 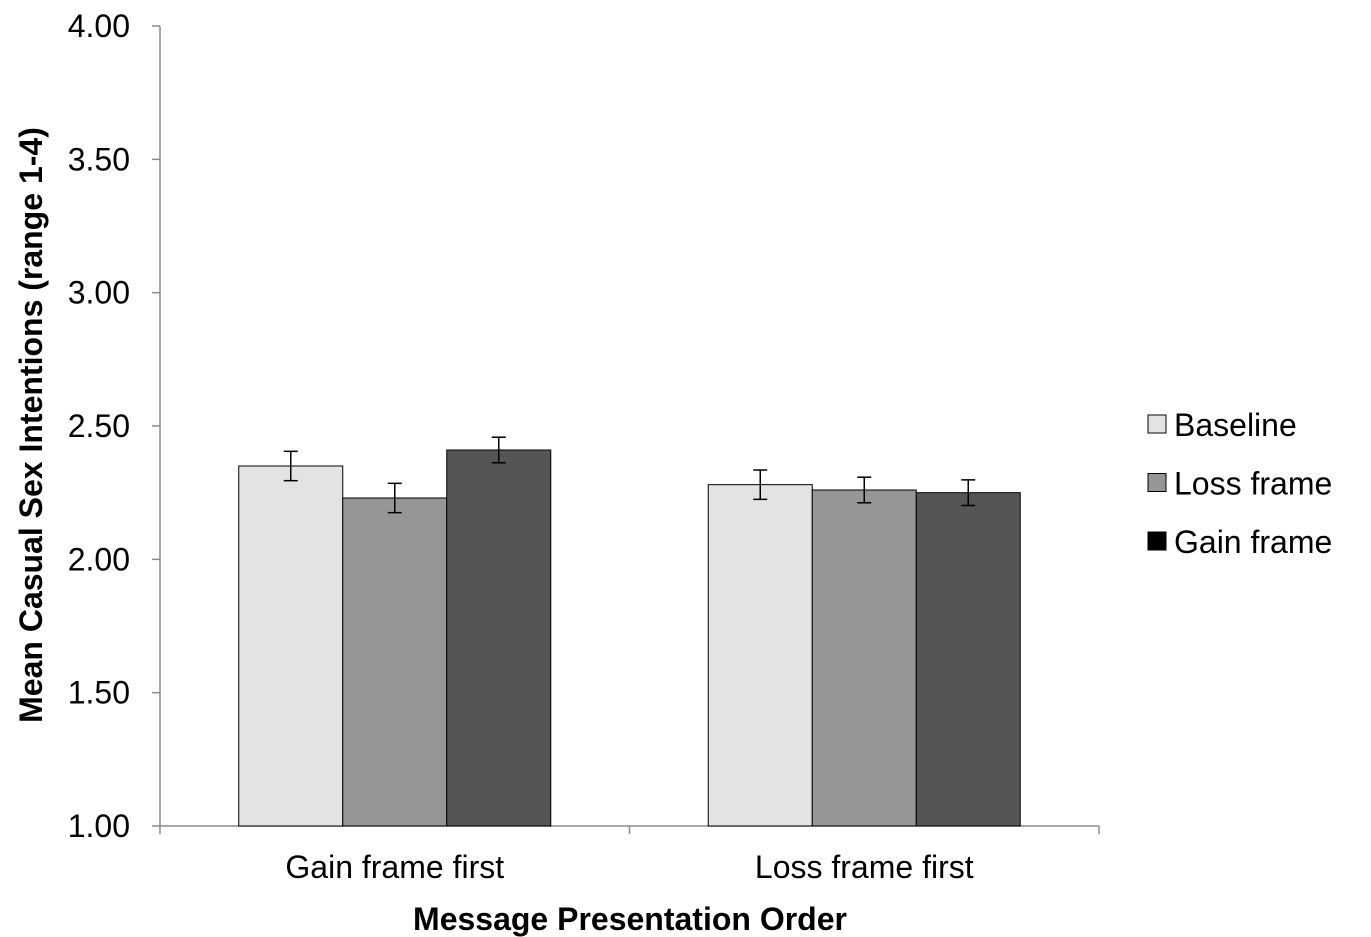 What do you see at coordinates (629, 867) in the screenshot?
I see `category-labels: Gain frame first Loss frame first` at bounding box center [629, 867].